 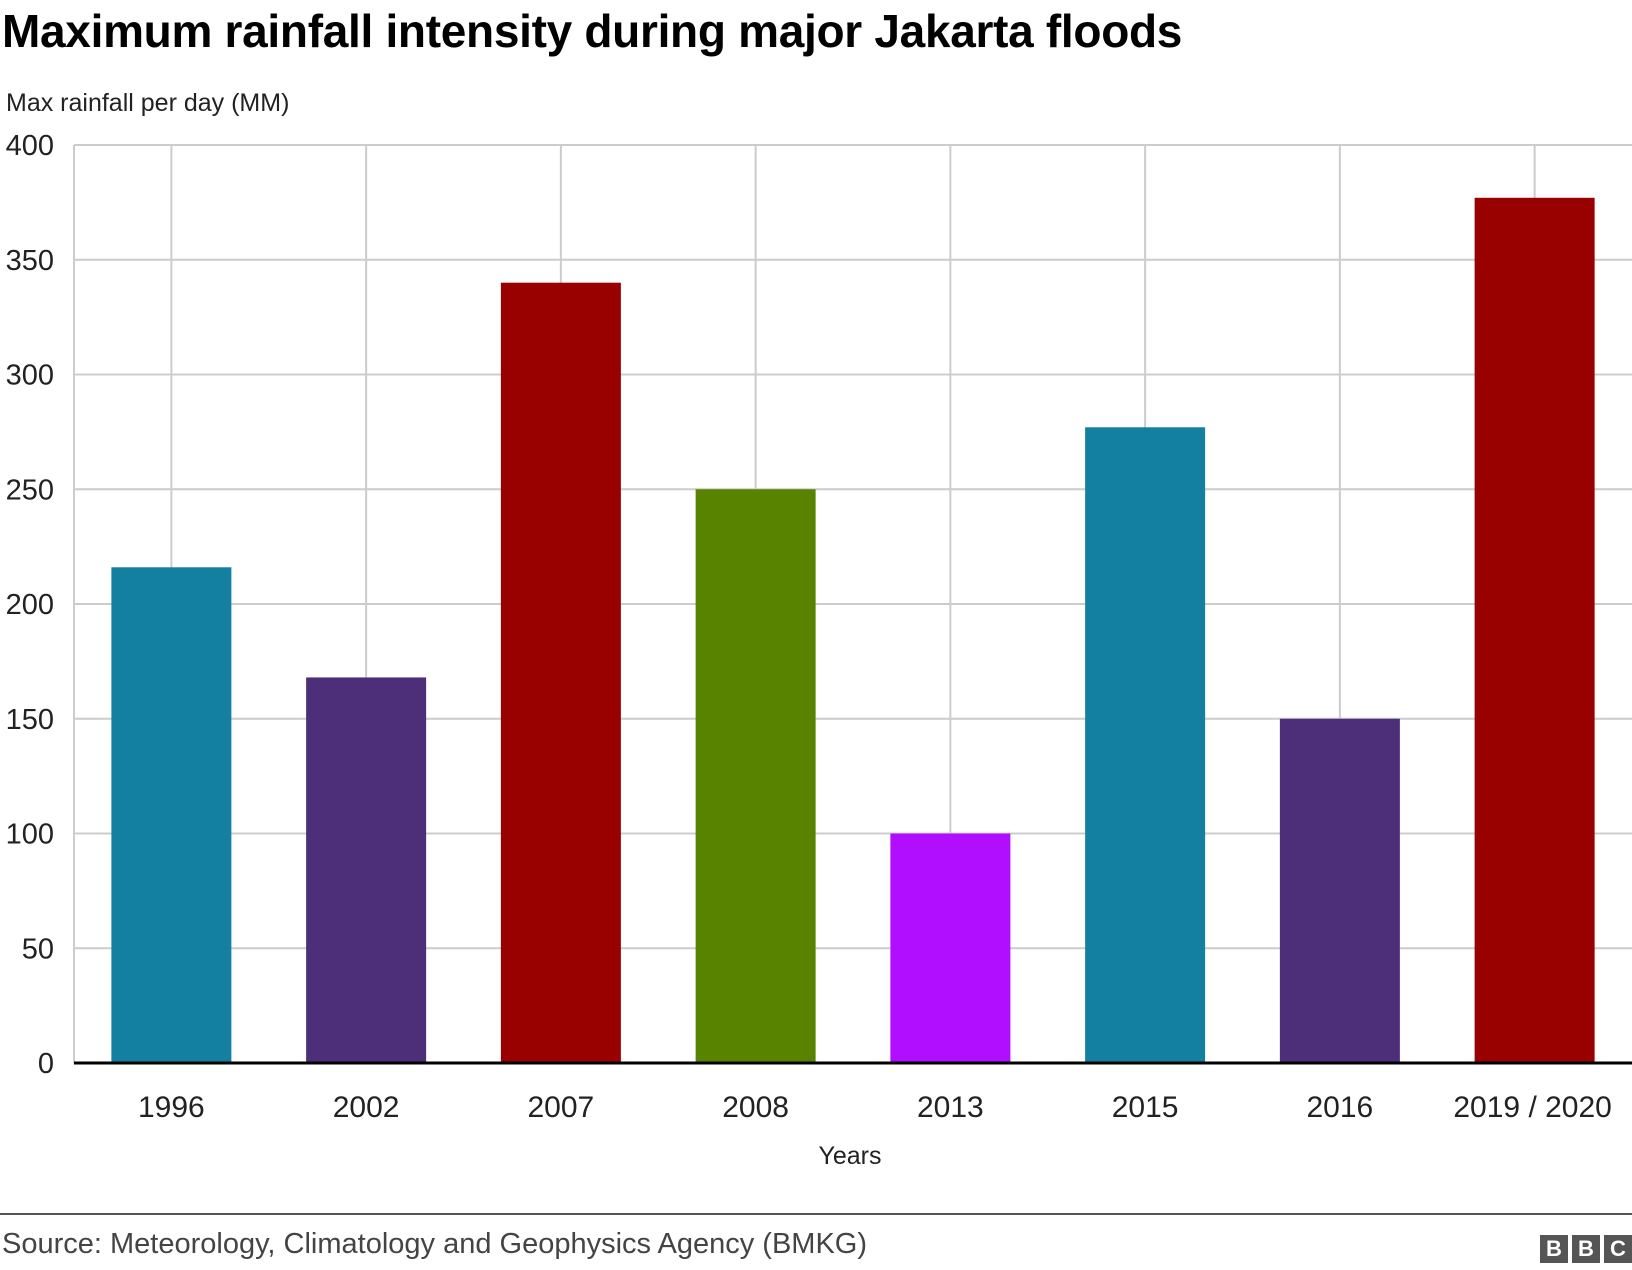 What do you see at coordinates (147, 103) in the screenshot?
I see `y-axis-label: Max rainfall per day (MM)` at bounding box center [147, 103].